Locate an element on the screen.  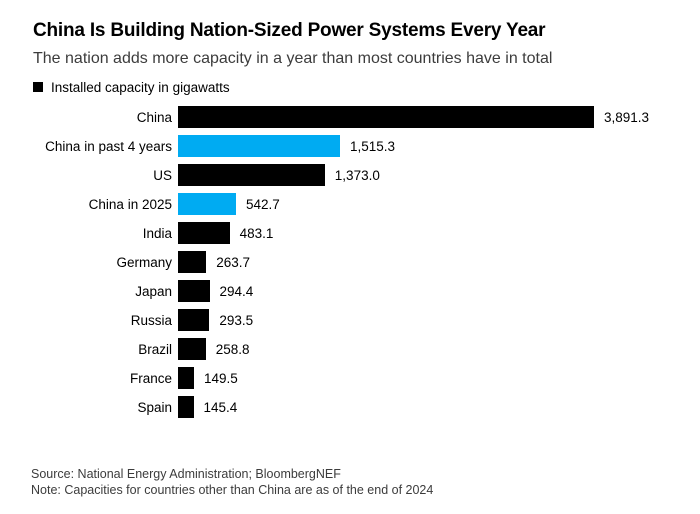
bar-row: France 149.5 is located at coordinates (354, 378).